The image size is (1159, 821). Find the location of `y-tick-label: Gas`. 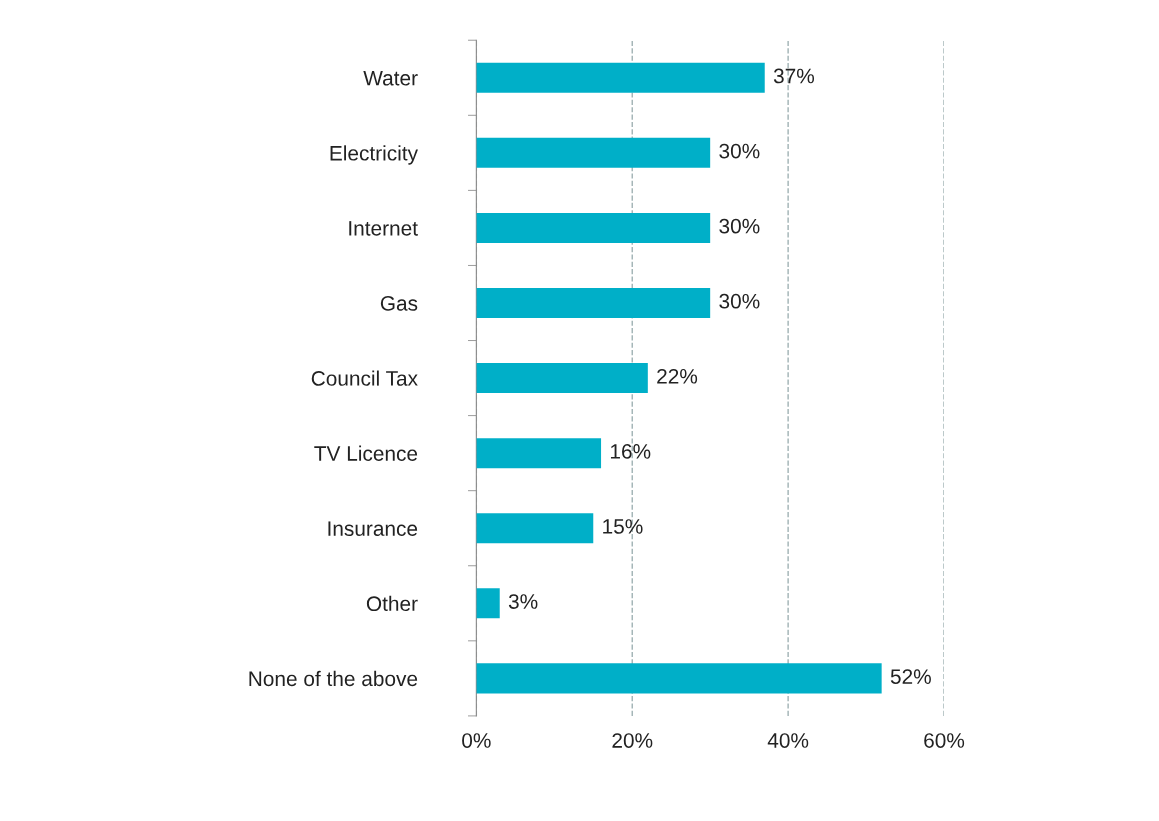

y-tick-label: Gas is located at coordinates (399, 303).